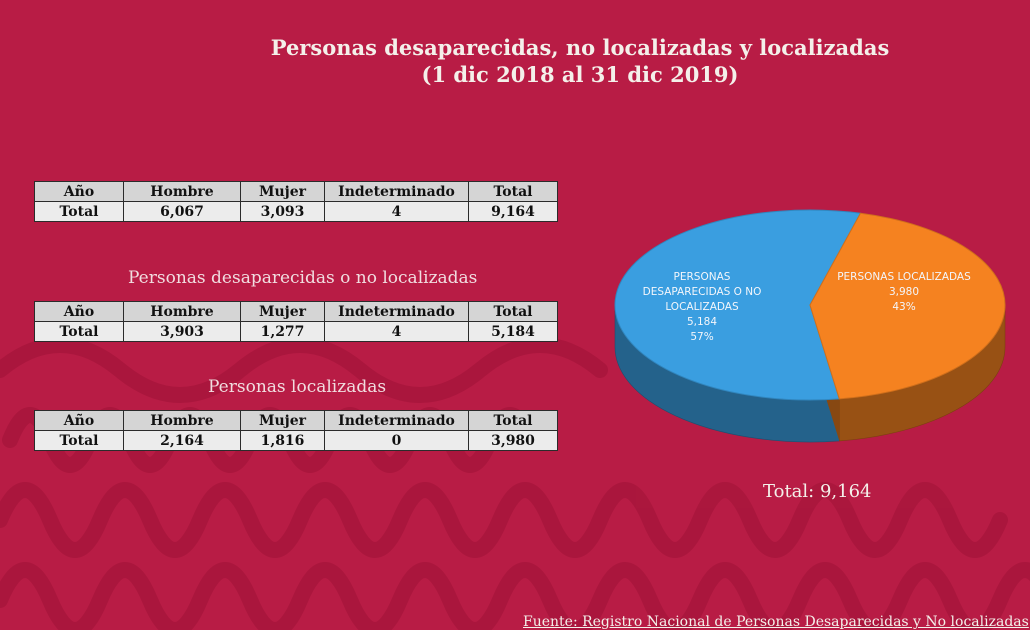  I want to click on table-row: Total 2,164 1,816 0 3,980, so click(296, 440).